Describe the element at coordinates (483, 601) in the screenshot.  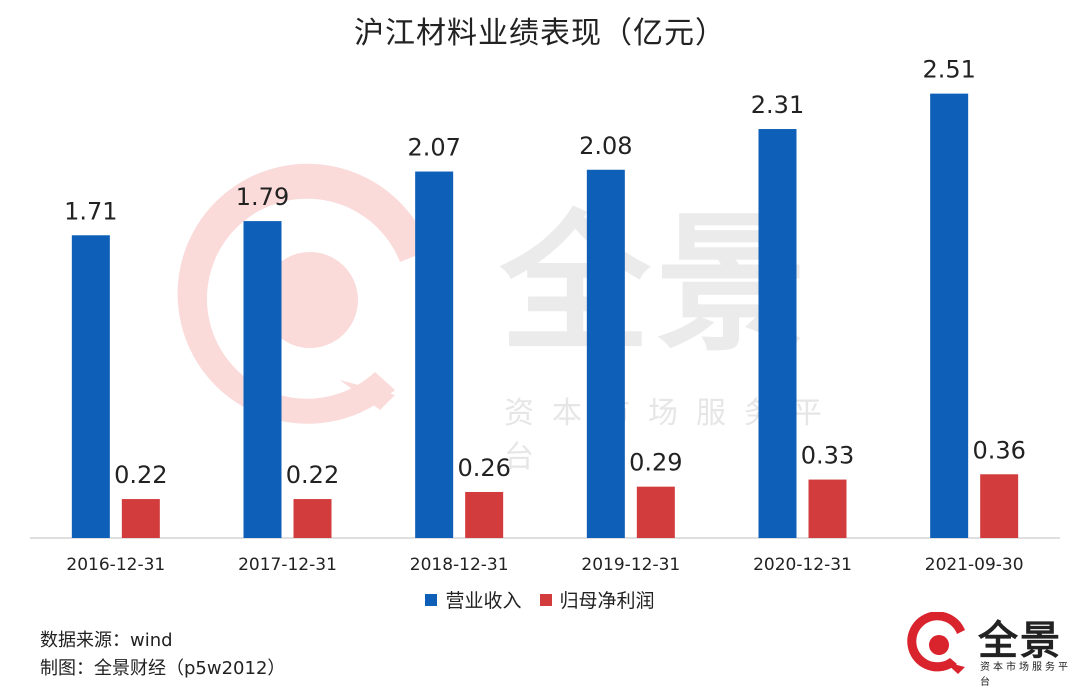
I see `legend-label-revenue: 营业收入` at that location.